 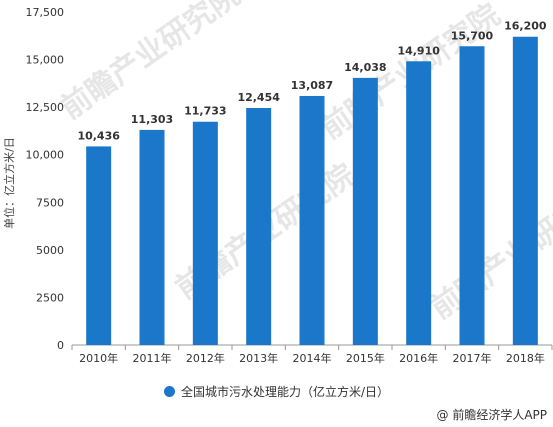 I want to click on source-credit: @ 前瞻经济学人APP, so click(x=492, y=415).